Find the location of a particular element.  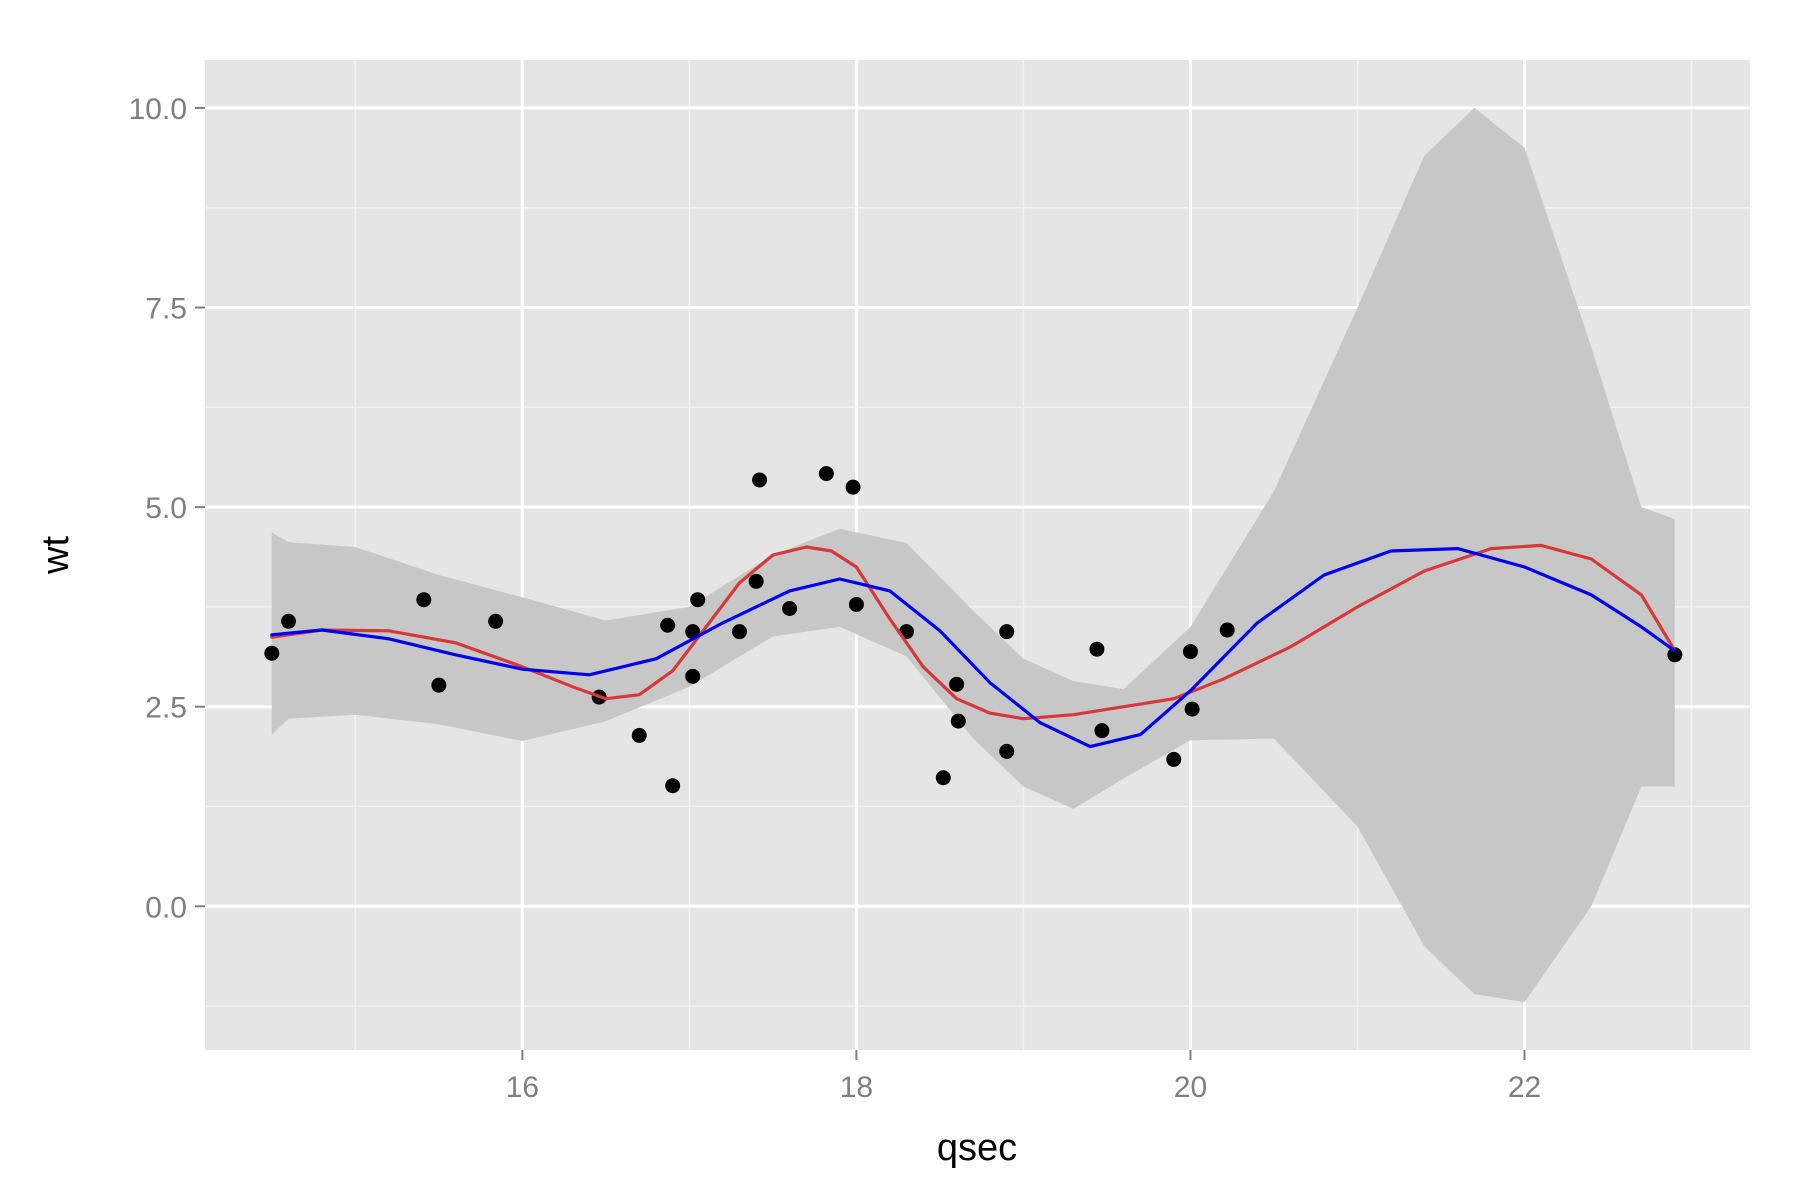

y-tick-label: 5.0 is located at coordinates (166, 508).